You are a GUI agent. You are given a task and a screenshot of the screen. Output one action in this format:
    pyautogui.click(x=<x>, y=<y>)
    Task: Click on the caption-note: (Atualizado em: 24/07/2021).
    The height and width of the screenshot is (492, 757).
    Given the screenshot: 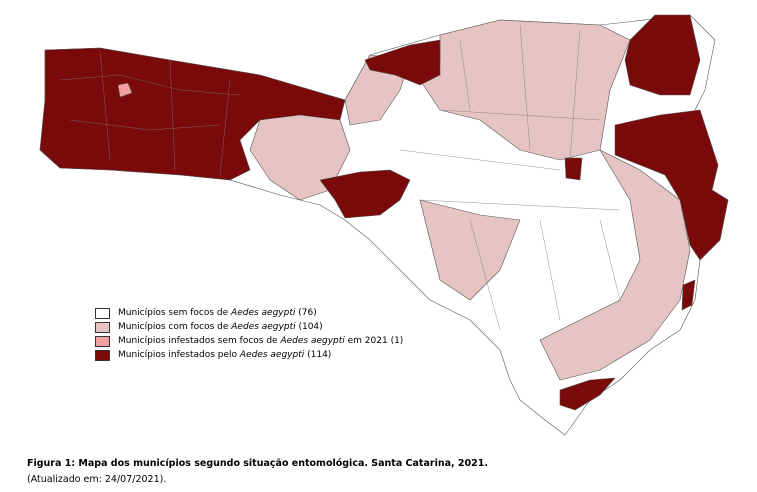 What is the action you would take?
    pyautogui.click(x=97, y=479)
    